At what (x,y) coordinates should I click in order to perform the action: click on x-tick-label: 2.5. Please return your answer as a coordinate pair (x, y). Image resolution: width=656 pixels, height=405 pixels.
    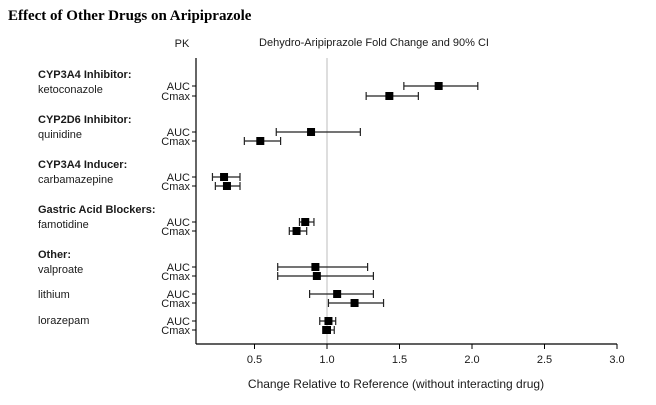
    Looking at the image, I should click on (544, 360).